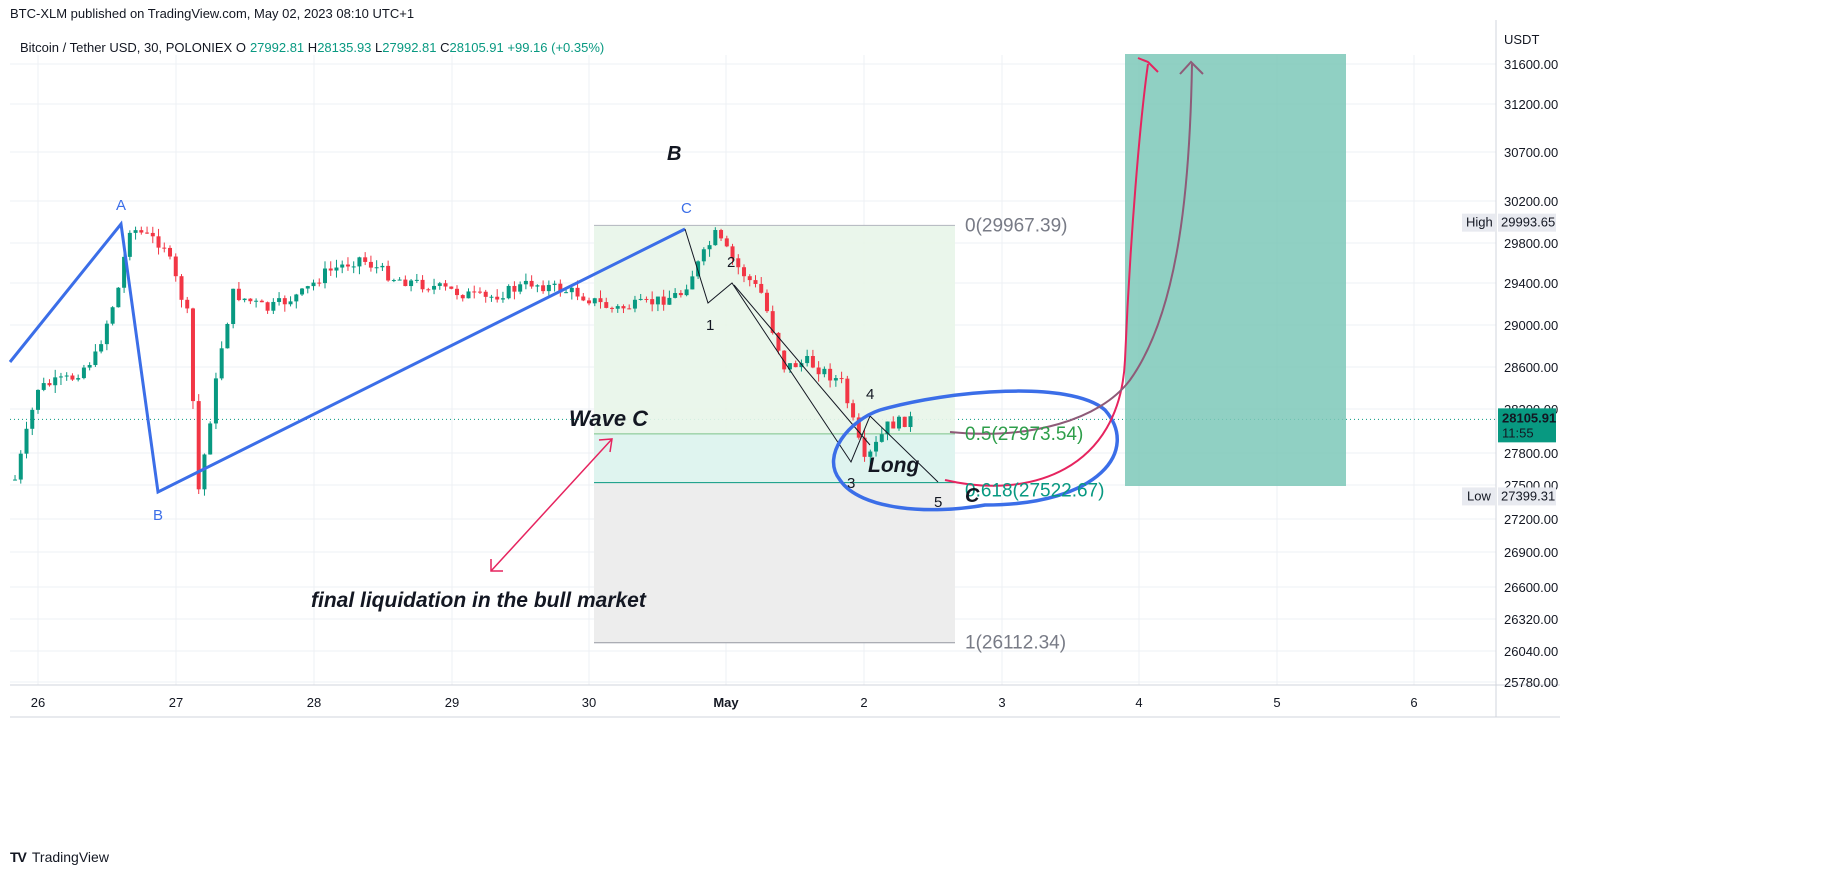 This screenshot has width=1823, height=872. I want to click on low-value: 27992.81, so click(409, 47).